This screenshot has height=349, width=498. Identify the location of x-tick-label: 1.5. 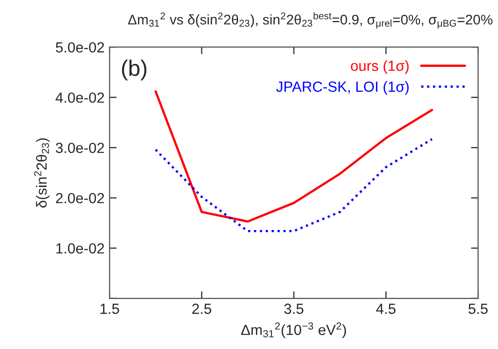
(110, 309).